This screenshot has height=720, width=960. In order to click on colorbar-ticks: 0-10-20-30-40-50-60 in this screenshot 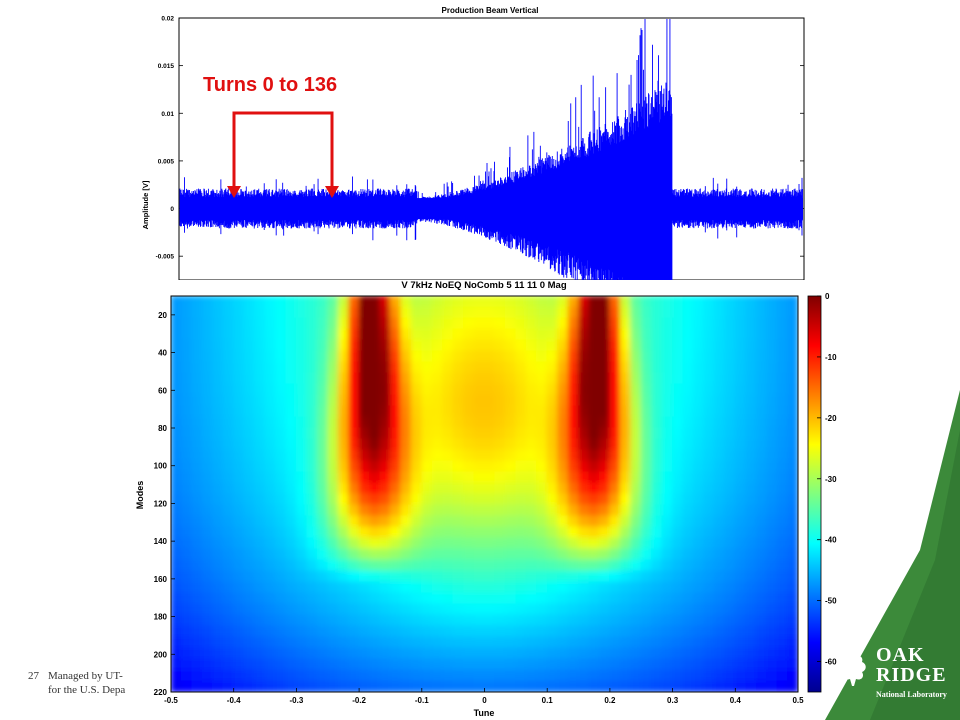, I will do `click(827, 479)`.